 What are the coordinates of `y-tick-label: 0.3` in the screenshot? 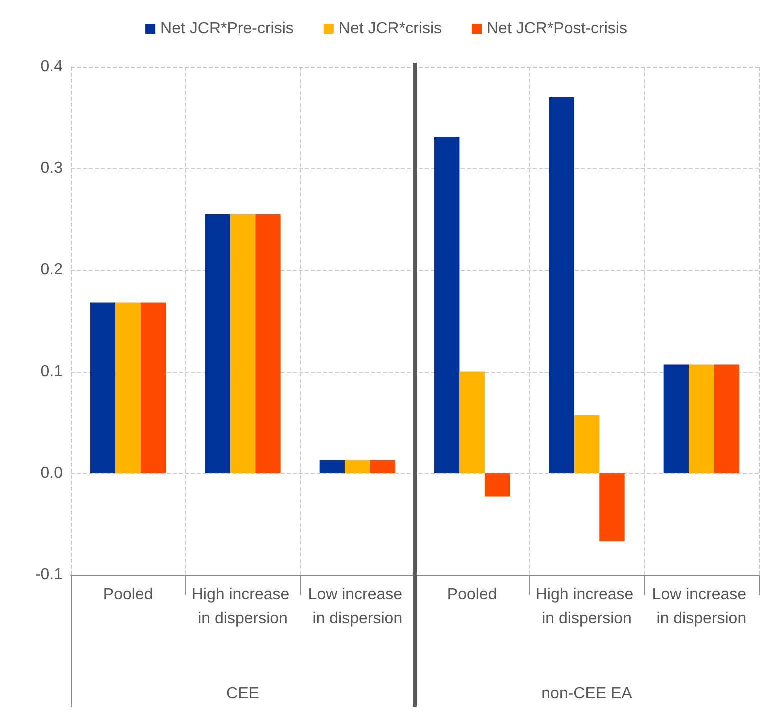 It's located at (52, 169).